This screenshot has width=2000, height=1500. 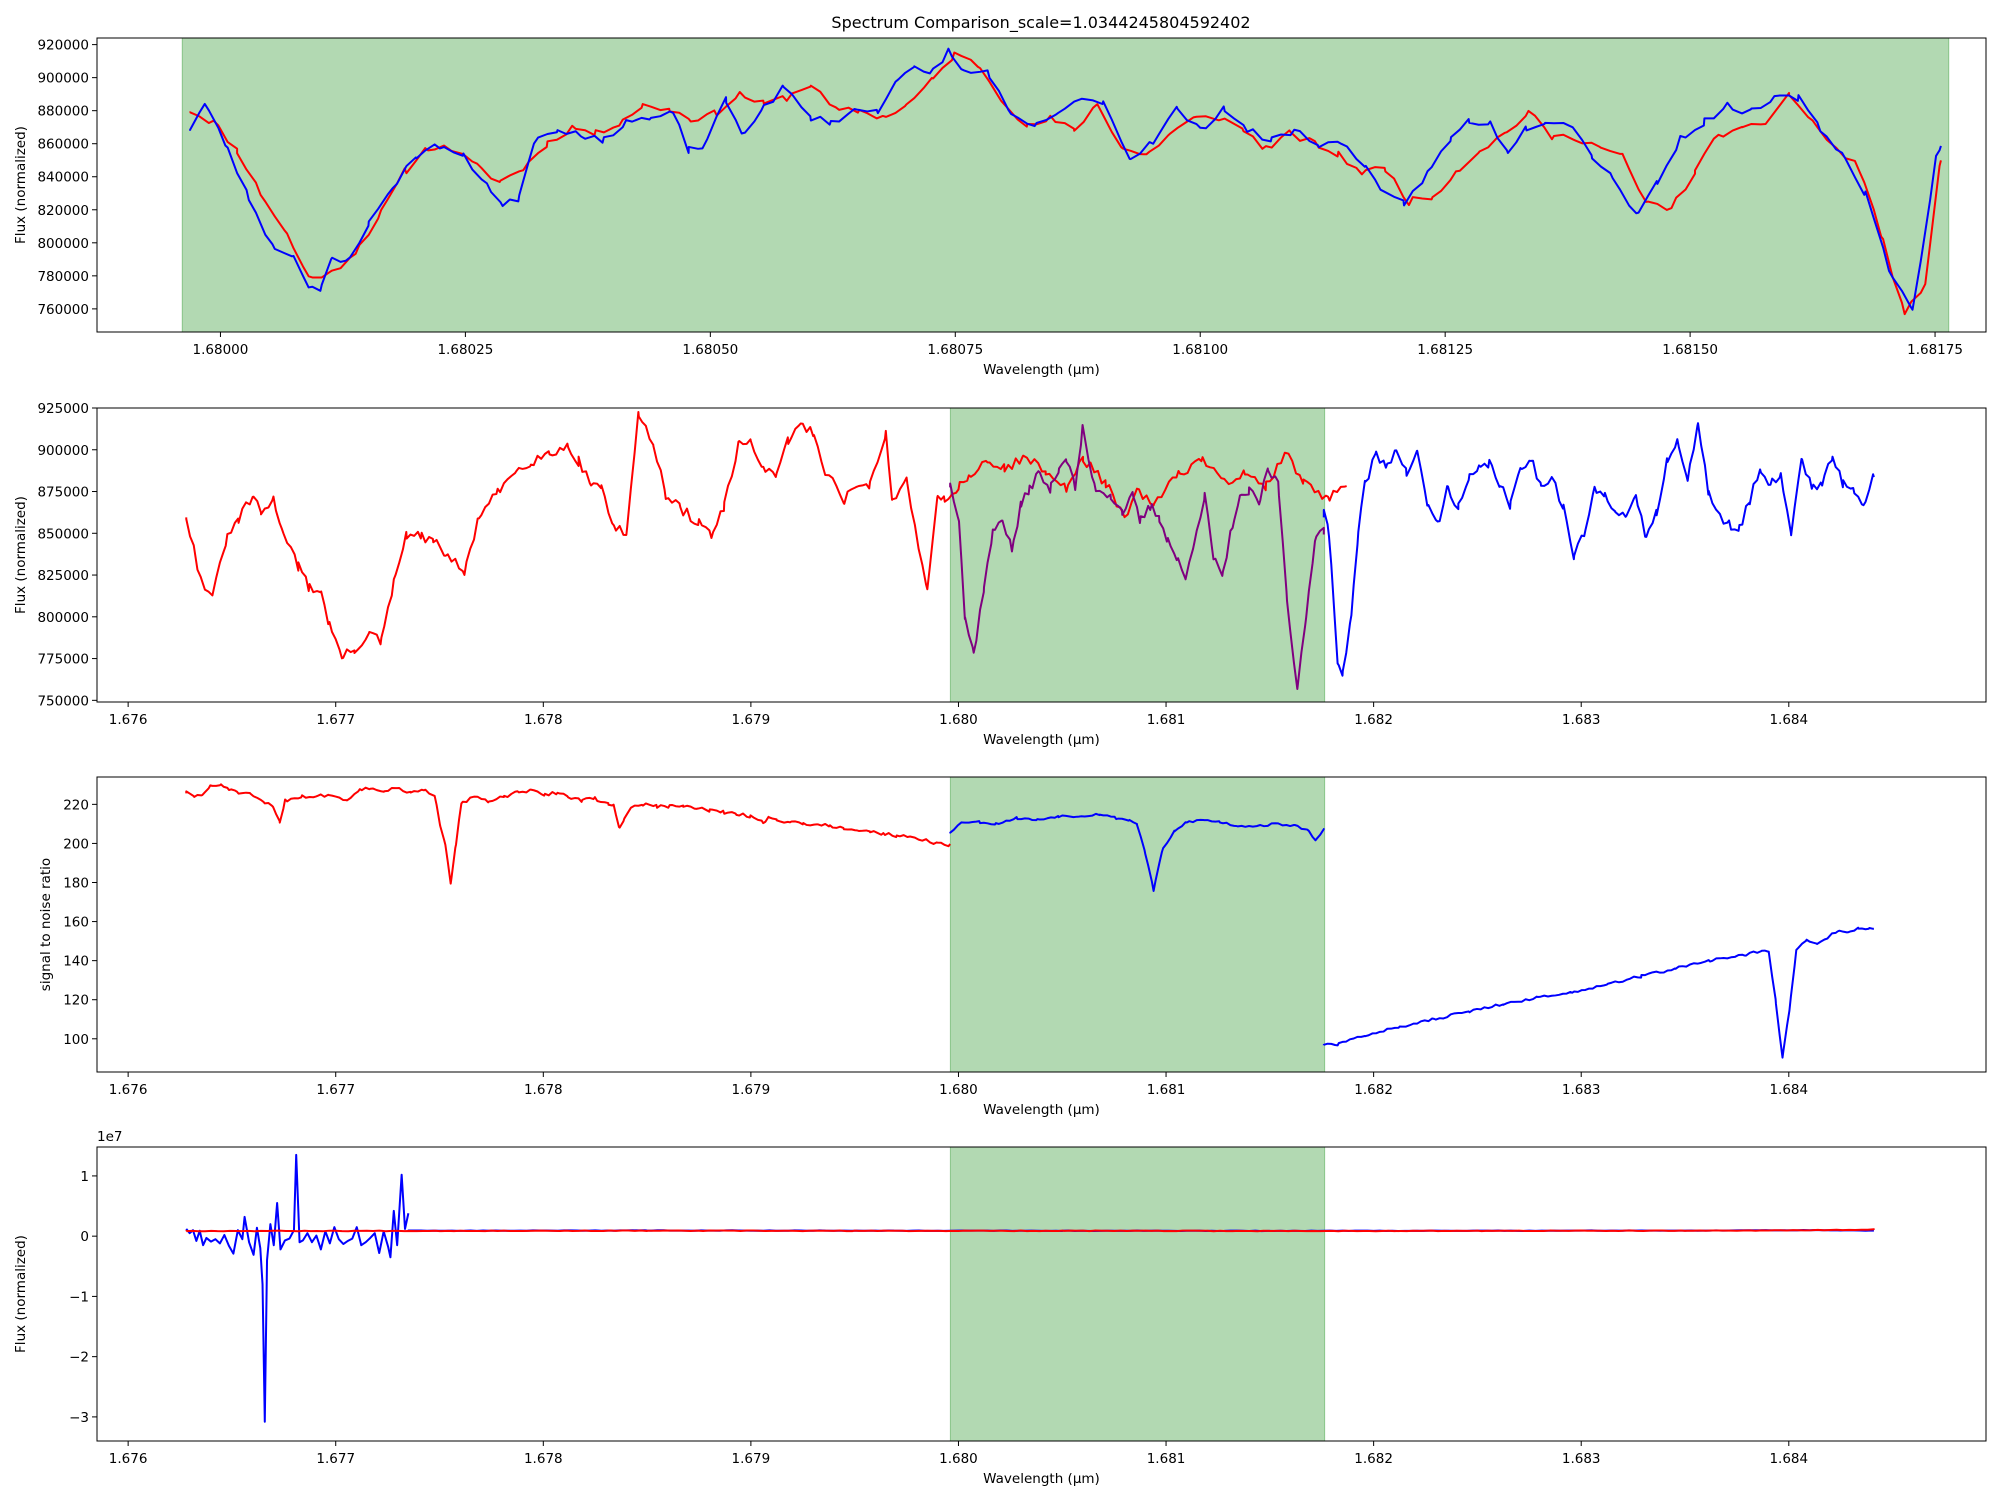 I want to click on panel-3-xtick-label: 1.682, so click(x=1373, y=1090).